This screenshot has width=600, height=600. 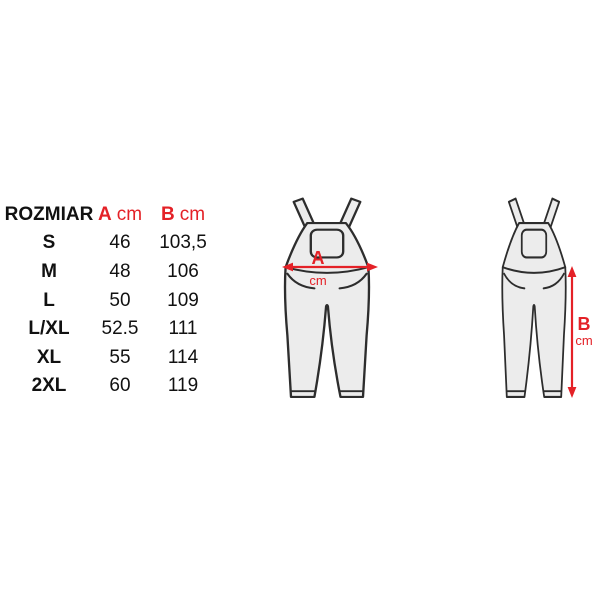 What do you see at coordinates (49, 386) in the screenshot?
I see `size-label: 2XL` at bounding box center [49, 386].